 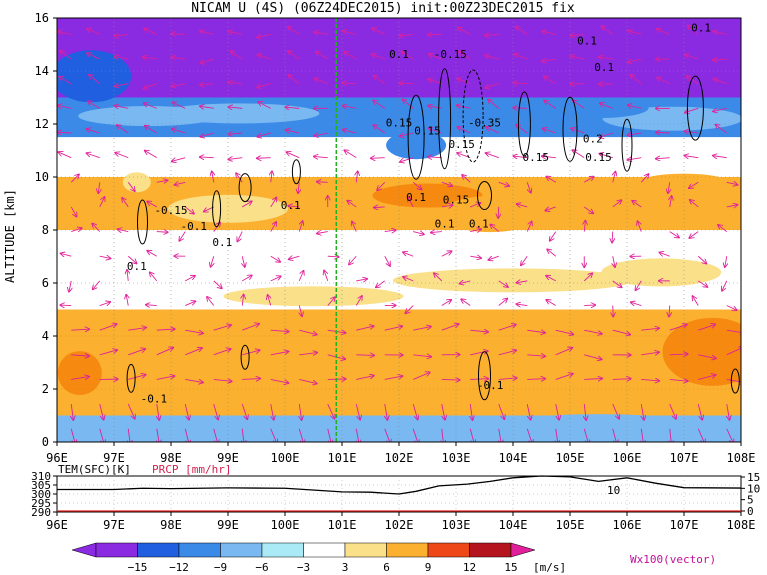 I want to click on x-tick-label: 98E, so click(x=171, y=458).